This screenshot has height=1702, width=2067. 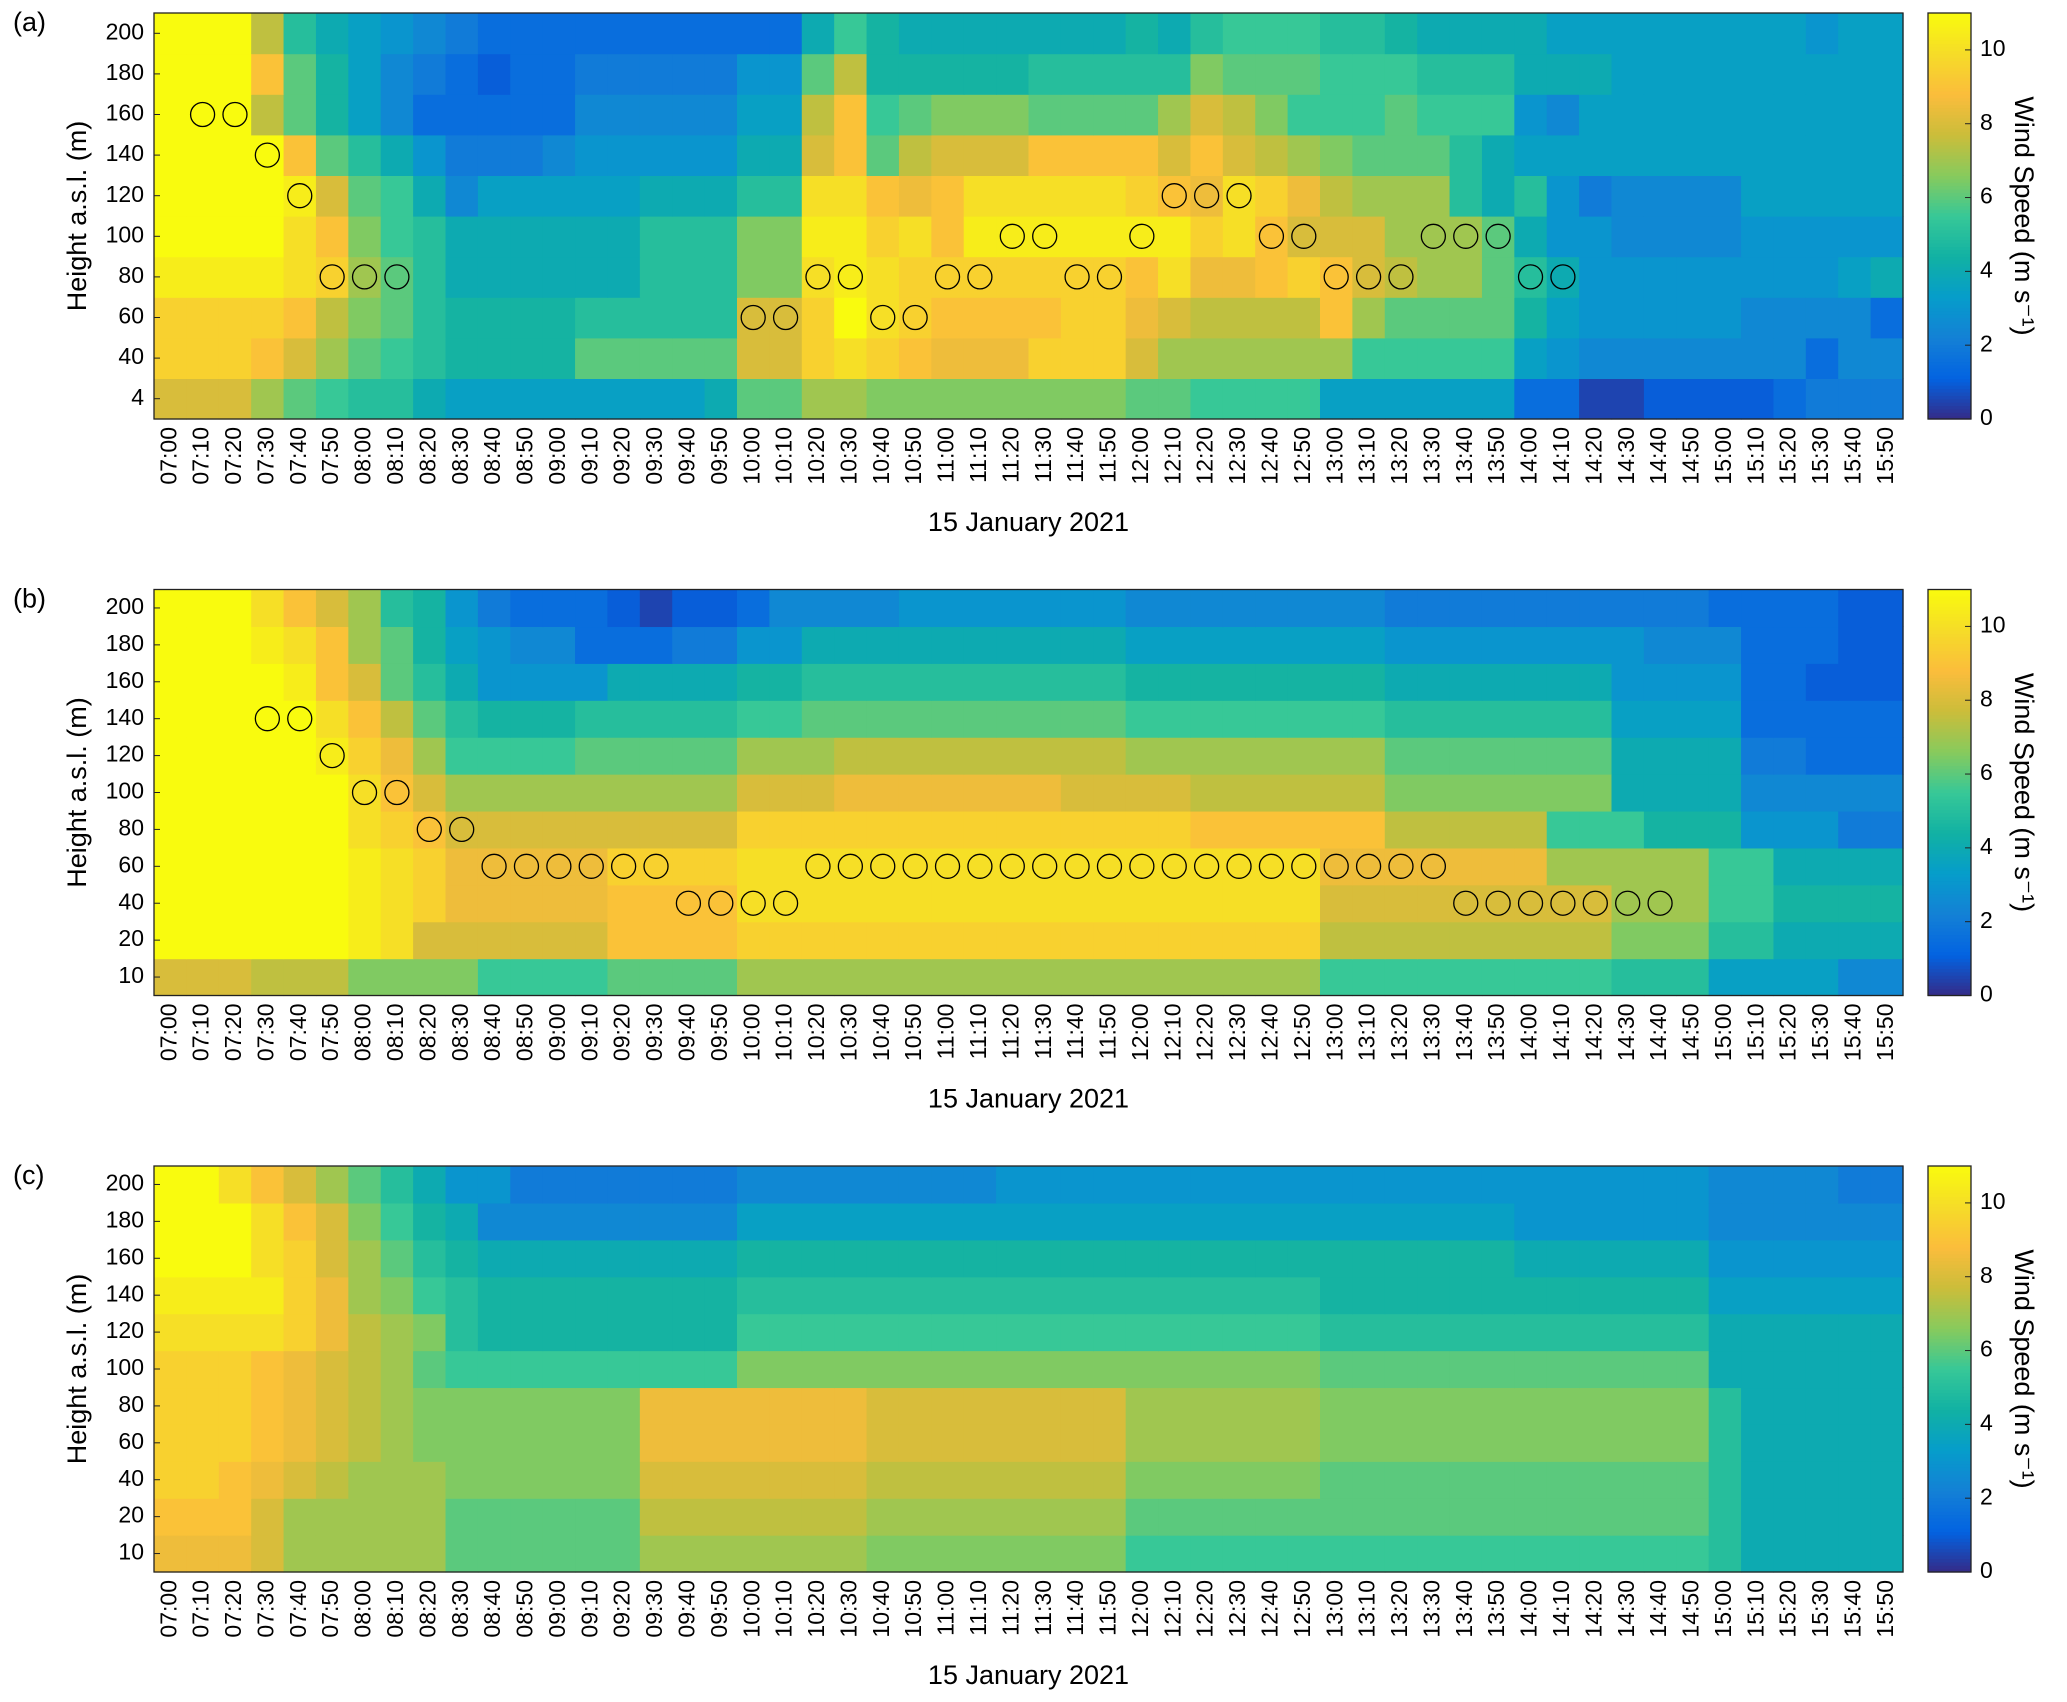 What do you see at coordinates (719, 456) in the screenshot?
I see `x-tick-label: 09:50` at bounding box center [719, 456].